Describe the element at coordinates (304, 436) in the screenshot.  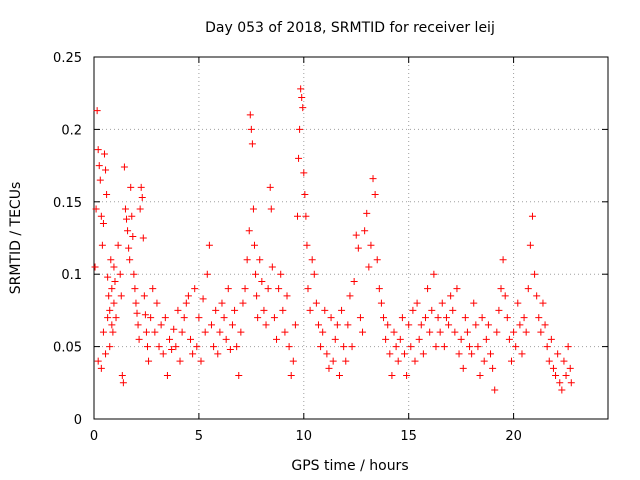
I see `x-tick-label: 10` at that location.